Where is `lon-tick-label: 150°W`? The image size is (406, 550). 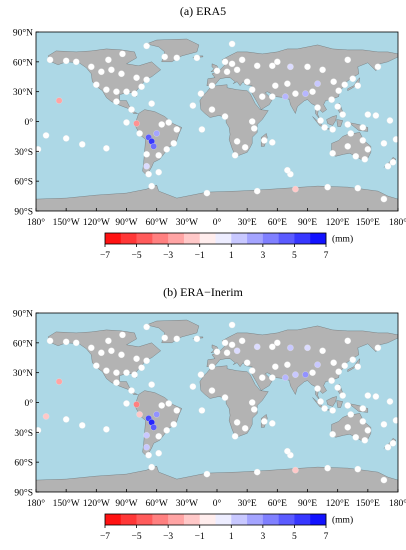
lon-tick-label: 150°W is located at coordinates (66, 222).